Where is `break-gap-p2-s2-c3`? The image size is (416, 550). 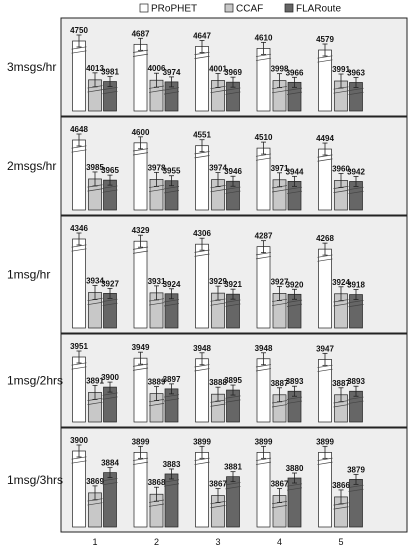
break-gap-p2-s2-c3 is located at coordinates (294, 303).